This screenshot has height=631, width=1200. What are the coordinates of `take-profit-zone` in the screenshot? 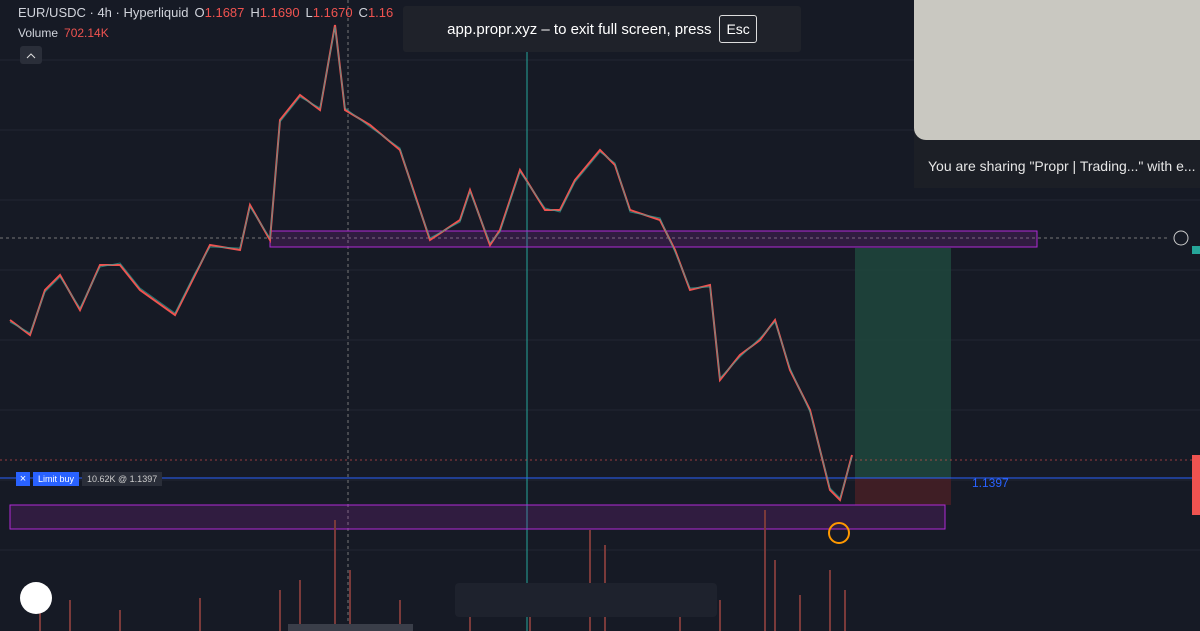 It's located at (903, 363).